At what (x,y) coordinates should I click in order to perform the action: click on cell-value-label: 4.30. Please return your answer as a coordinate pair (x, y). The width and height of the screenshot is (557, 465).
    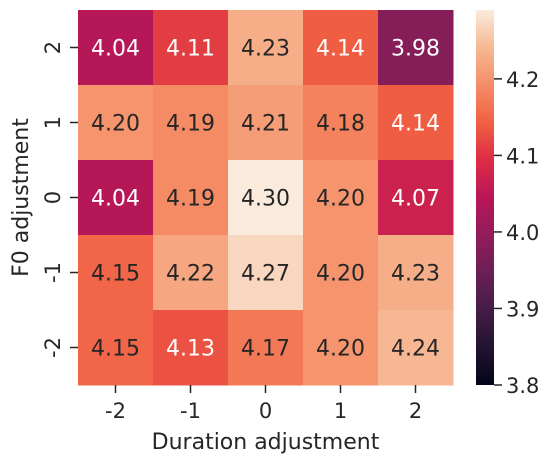
    Looking at the image, I should click on (265, 199).